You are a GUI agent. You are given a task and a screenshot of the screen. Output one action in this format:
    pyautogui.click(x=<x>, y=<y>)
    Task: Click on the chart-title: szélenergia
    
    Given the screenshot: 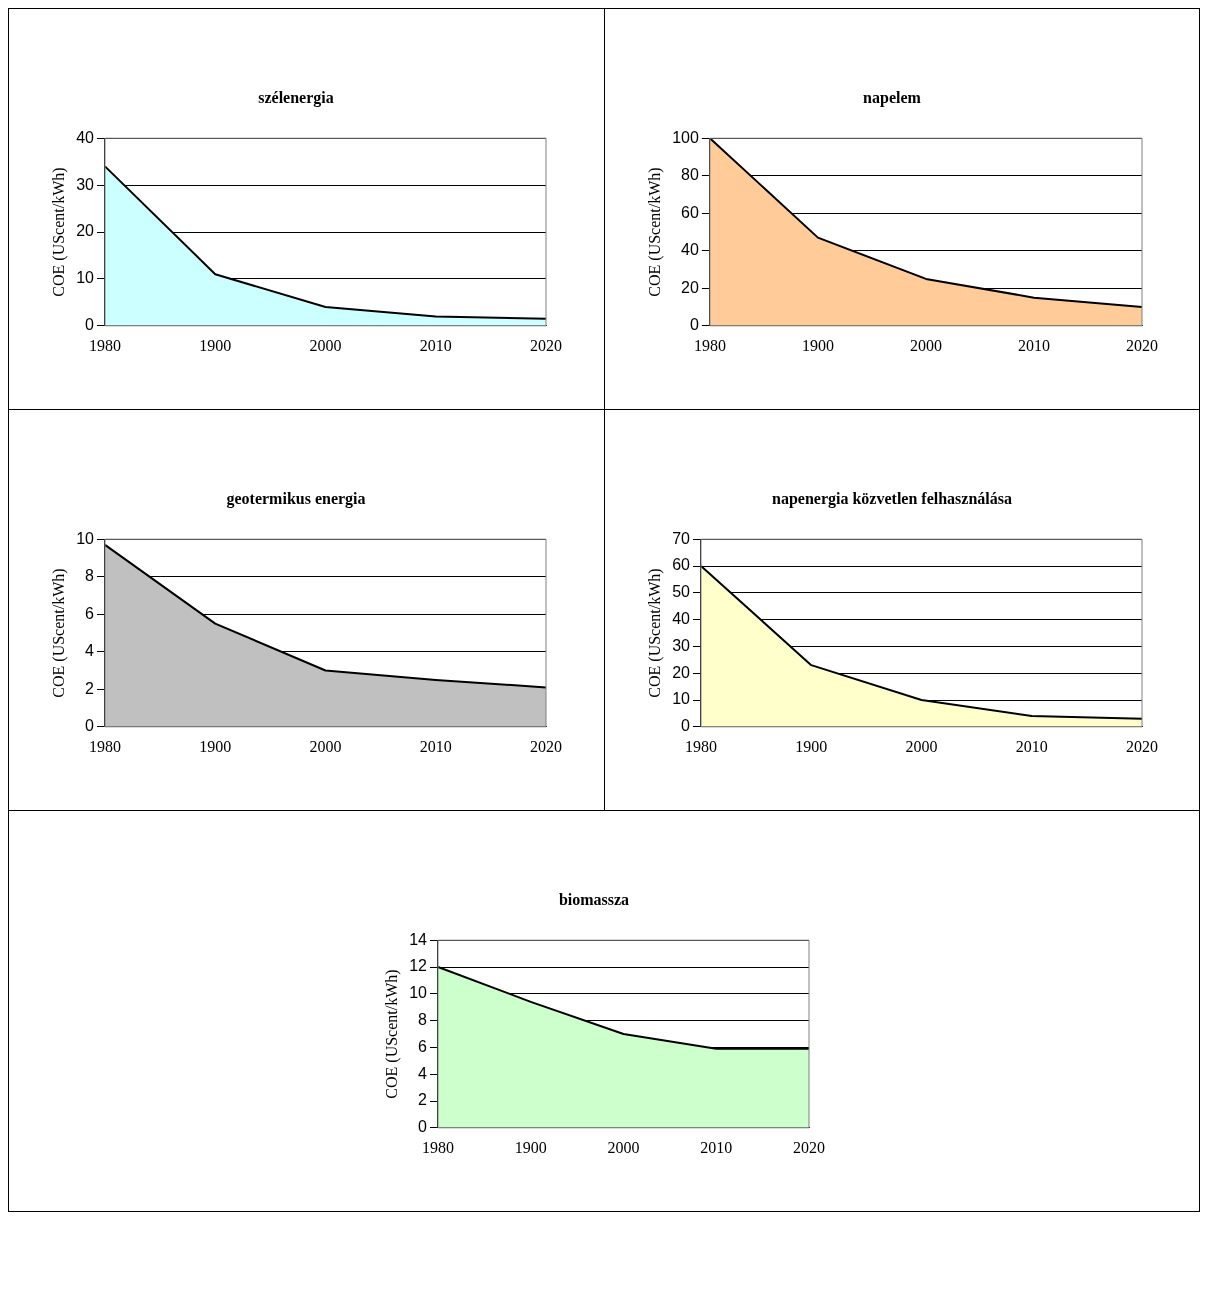 What is the action you would take?
    pyautogui.click(x=296, y=97)
    